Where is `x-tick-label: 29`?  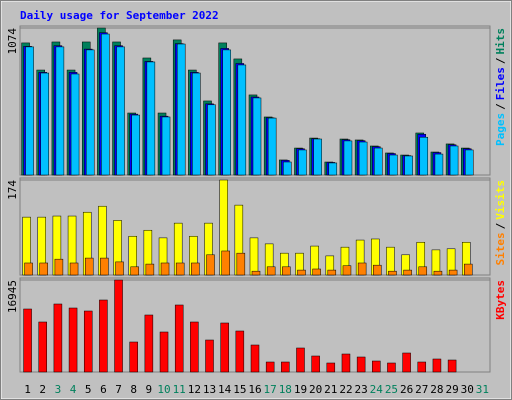
x-tick-label: 29 is located at coordinates (451, 389).